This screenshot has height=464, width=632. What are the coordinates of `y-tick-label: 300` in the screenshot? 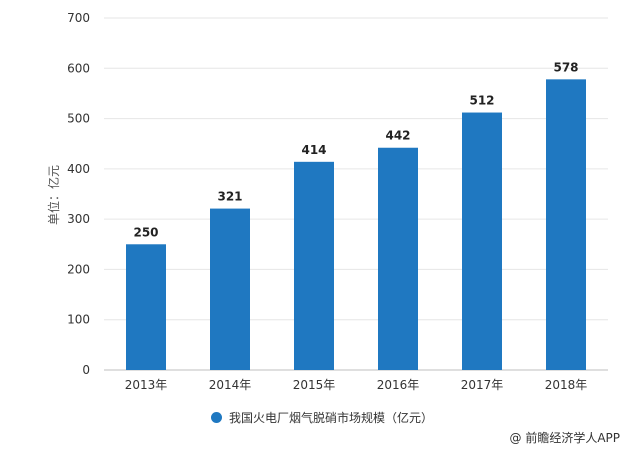 It's located at (78, 219).